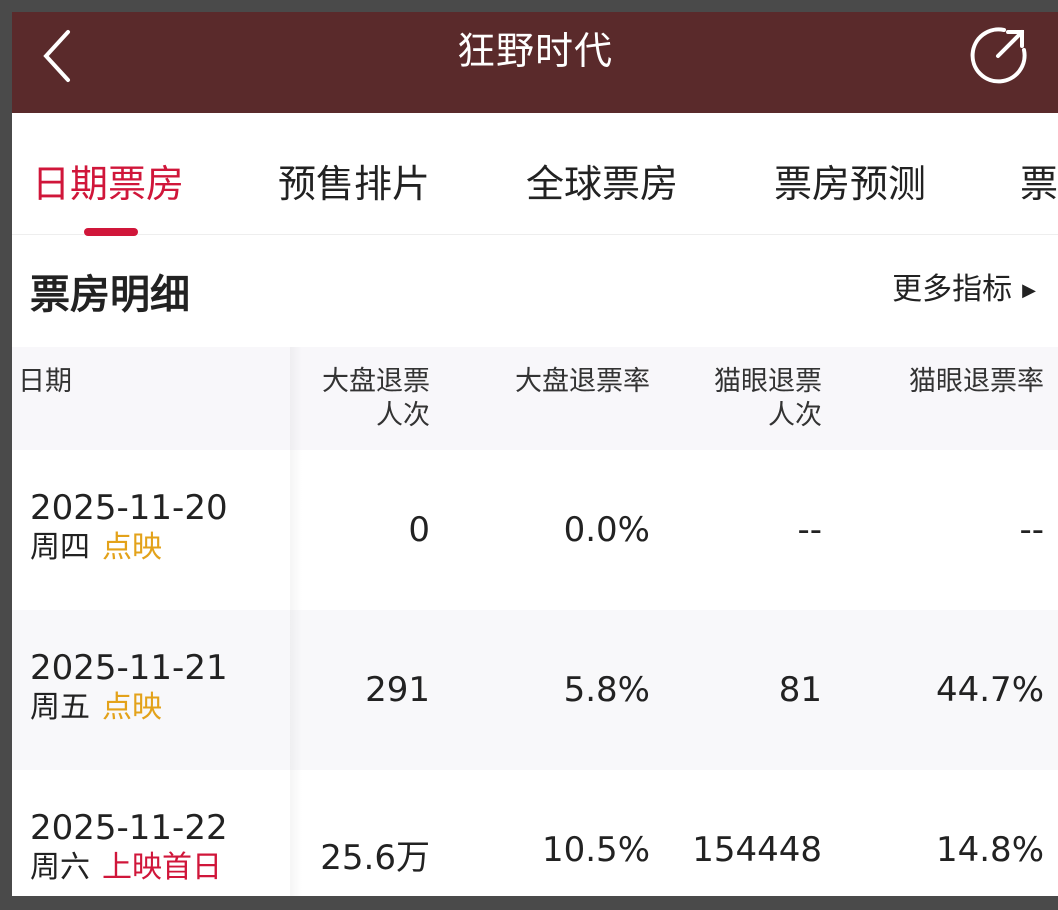 The height and width of the screenshot is (910, 1058). I want to click on maoyan-refund-rate: --, so click(1031, 530).